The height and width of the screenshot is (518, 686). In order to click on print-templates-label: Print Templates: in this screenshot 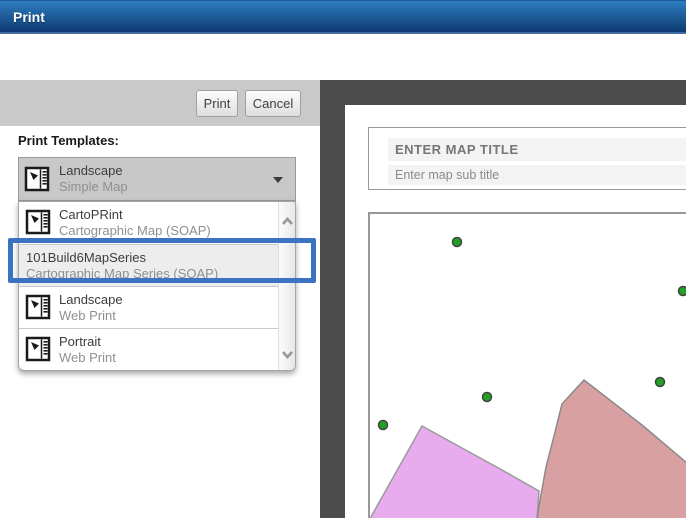, I will do `click(68, 140)`.